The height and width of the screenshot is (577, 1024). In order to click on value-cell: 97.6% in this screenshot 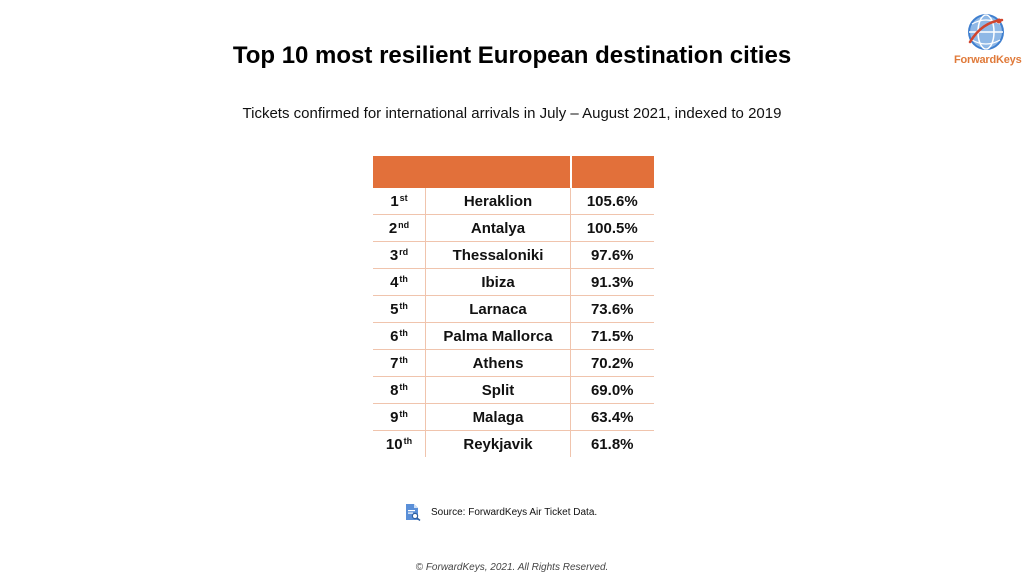, I will do `click(612, 255)`.